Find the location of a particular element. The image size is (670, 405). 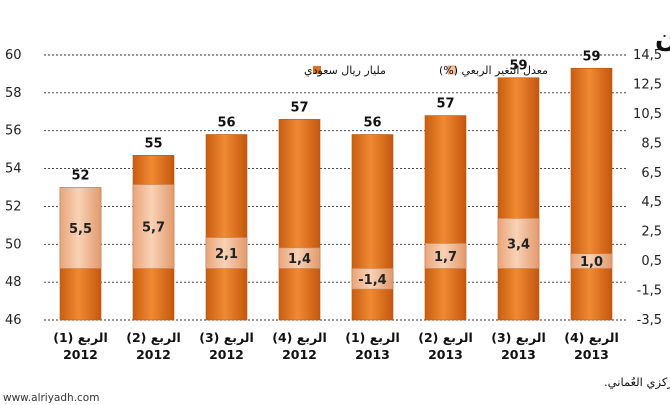

right-tick-label: 4,5 is located at coordinates (651, 202).